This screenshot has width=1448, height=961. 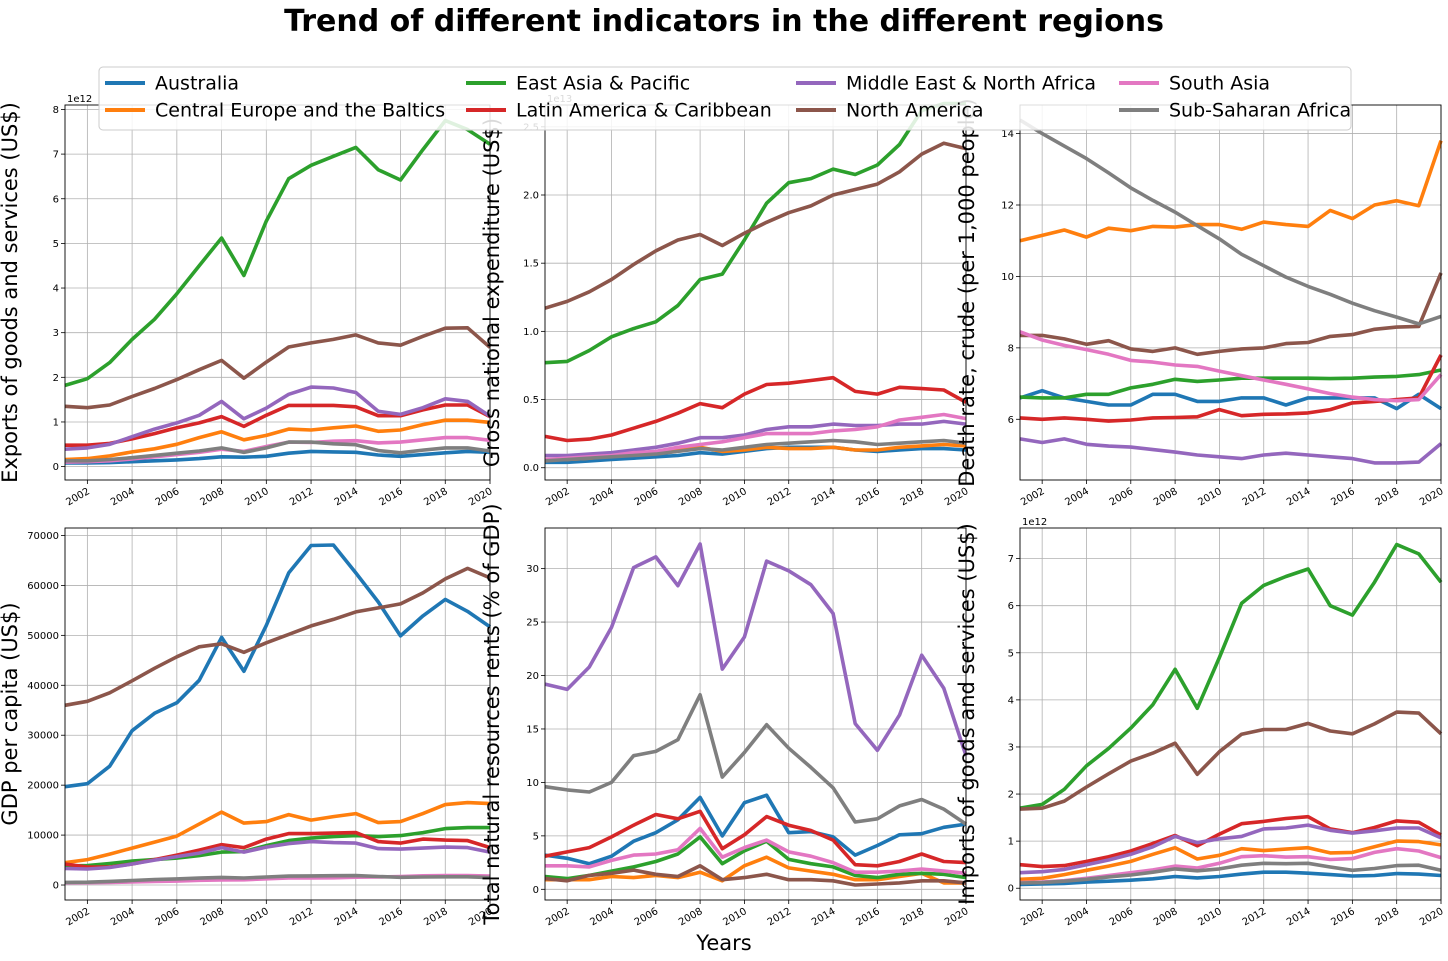 I want to click on y-tick-label: 70000, so click(x=43, y=536).